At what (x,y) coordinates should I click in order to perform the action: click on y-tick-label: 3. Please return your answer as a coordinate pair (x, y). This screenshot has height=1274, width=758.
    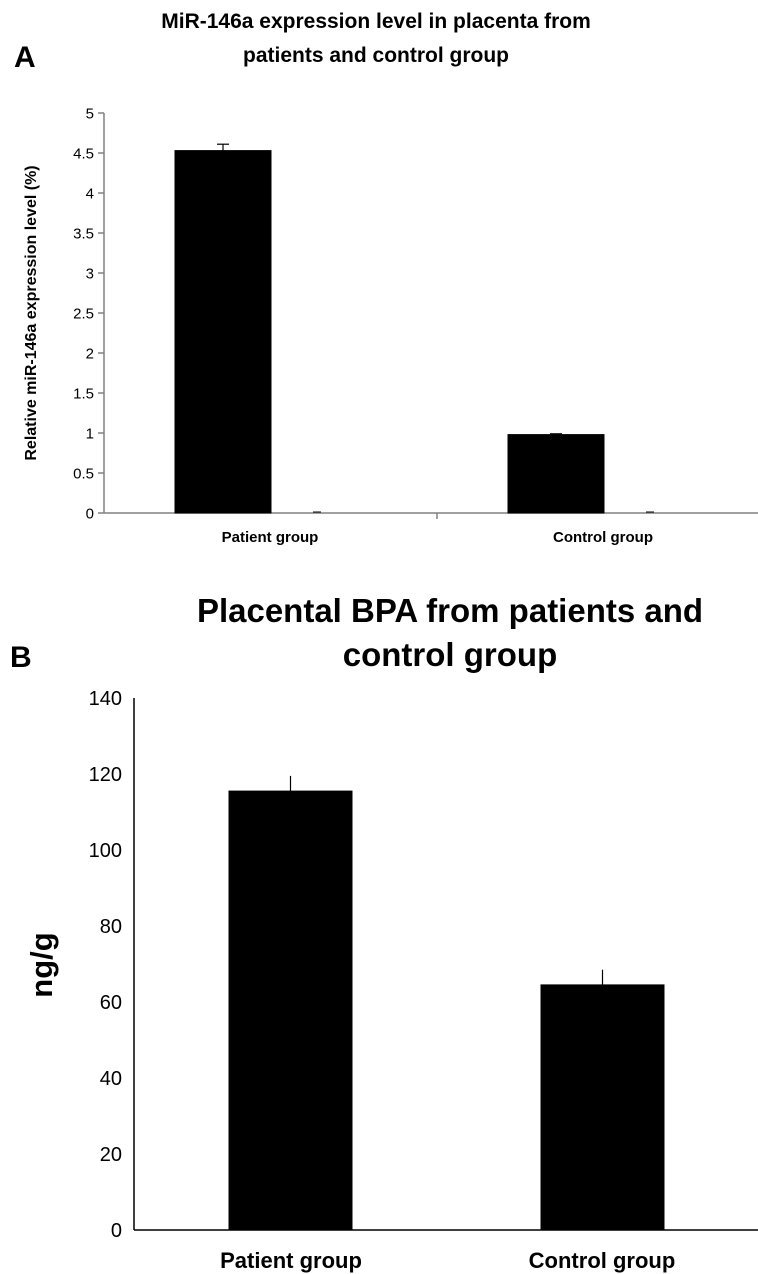
    Looking at the image, I should click on (90, 273).